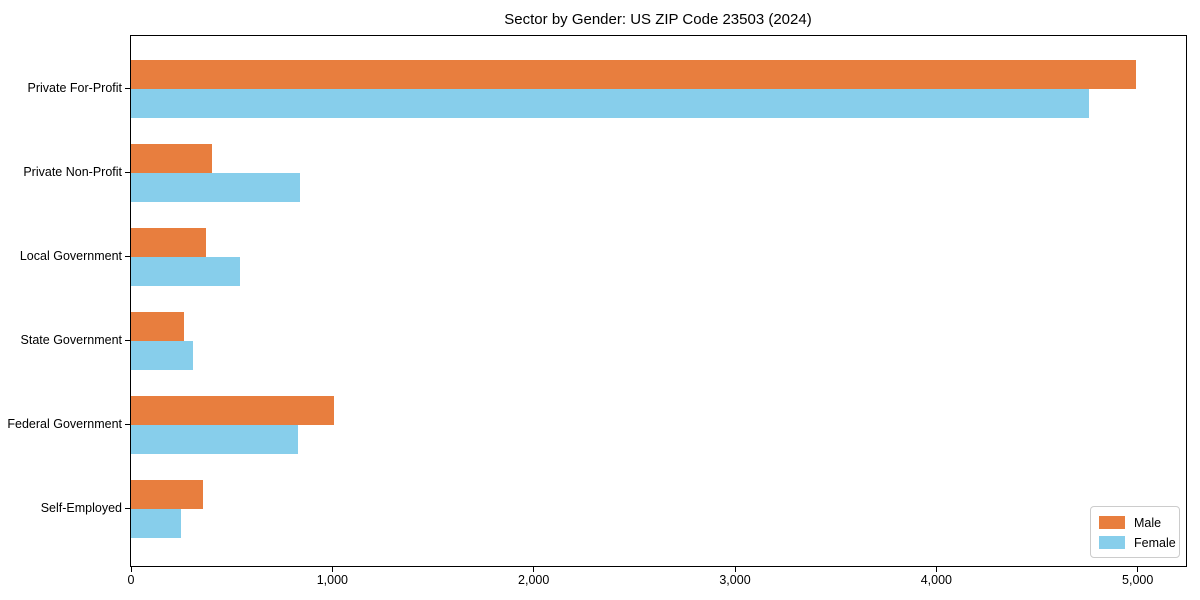  I want to click on legend-entry-male: Male, so click(1135, 522).